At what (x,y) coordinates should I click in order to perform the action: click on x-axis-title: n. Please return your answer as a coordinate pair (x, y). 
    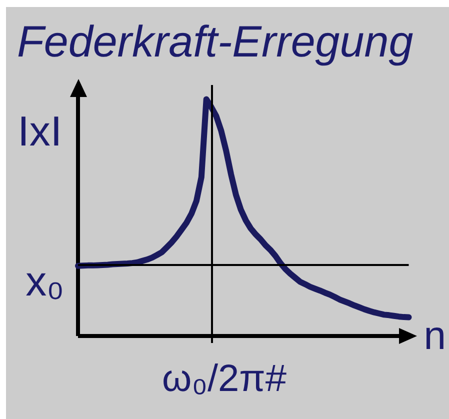
    Looking at the image, I should click on (435, 336).